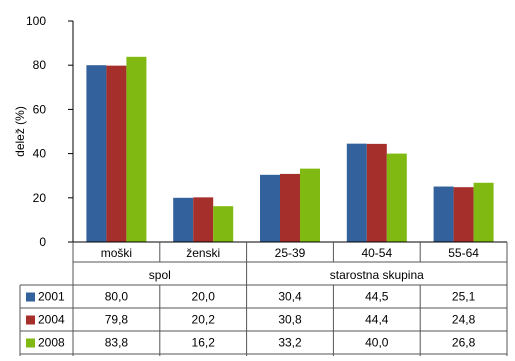  Describe the element at coordinates (117, 297) in the screenshot. I see `data-label: 80,0` at that location.